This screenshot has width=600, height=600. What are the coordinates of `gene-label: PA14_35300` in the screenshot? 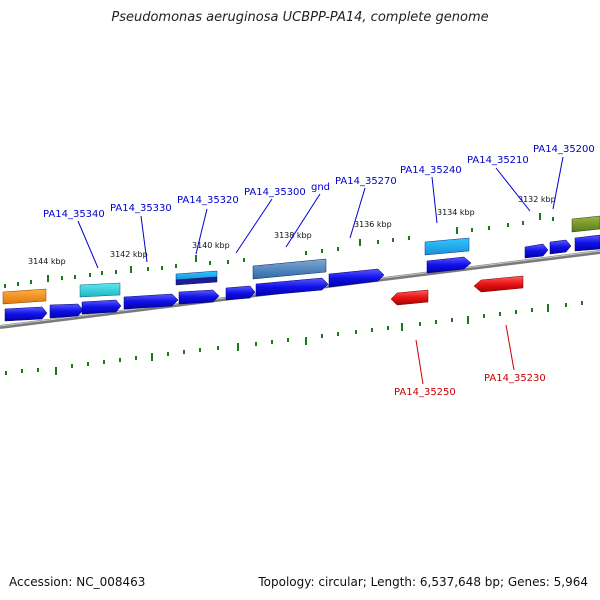 It's located at (275, 192).